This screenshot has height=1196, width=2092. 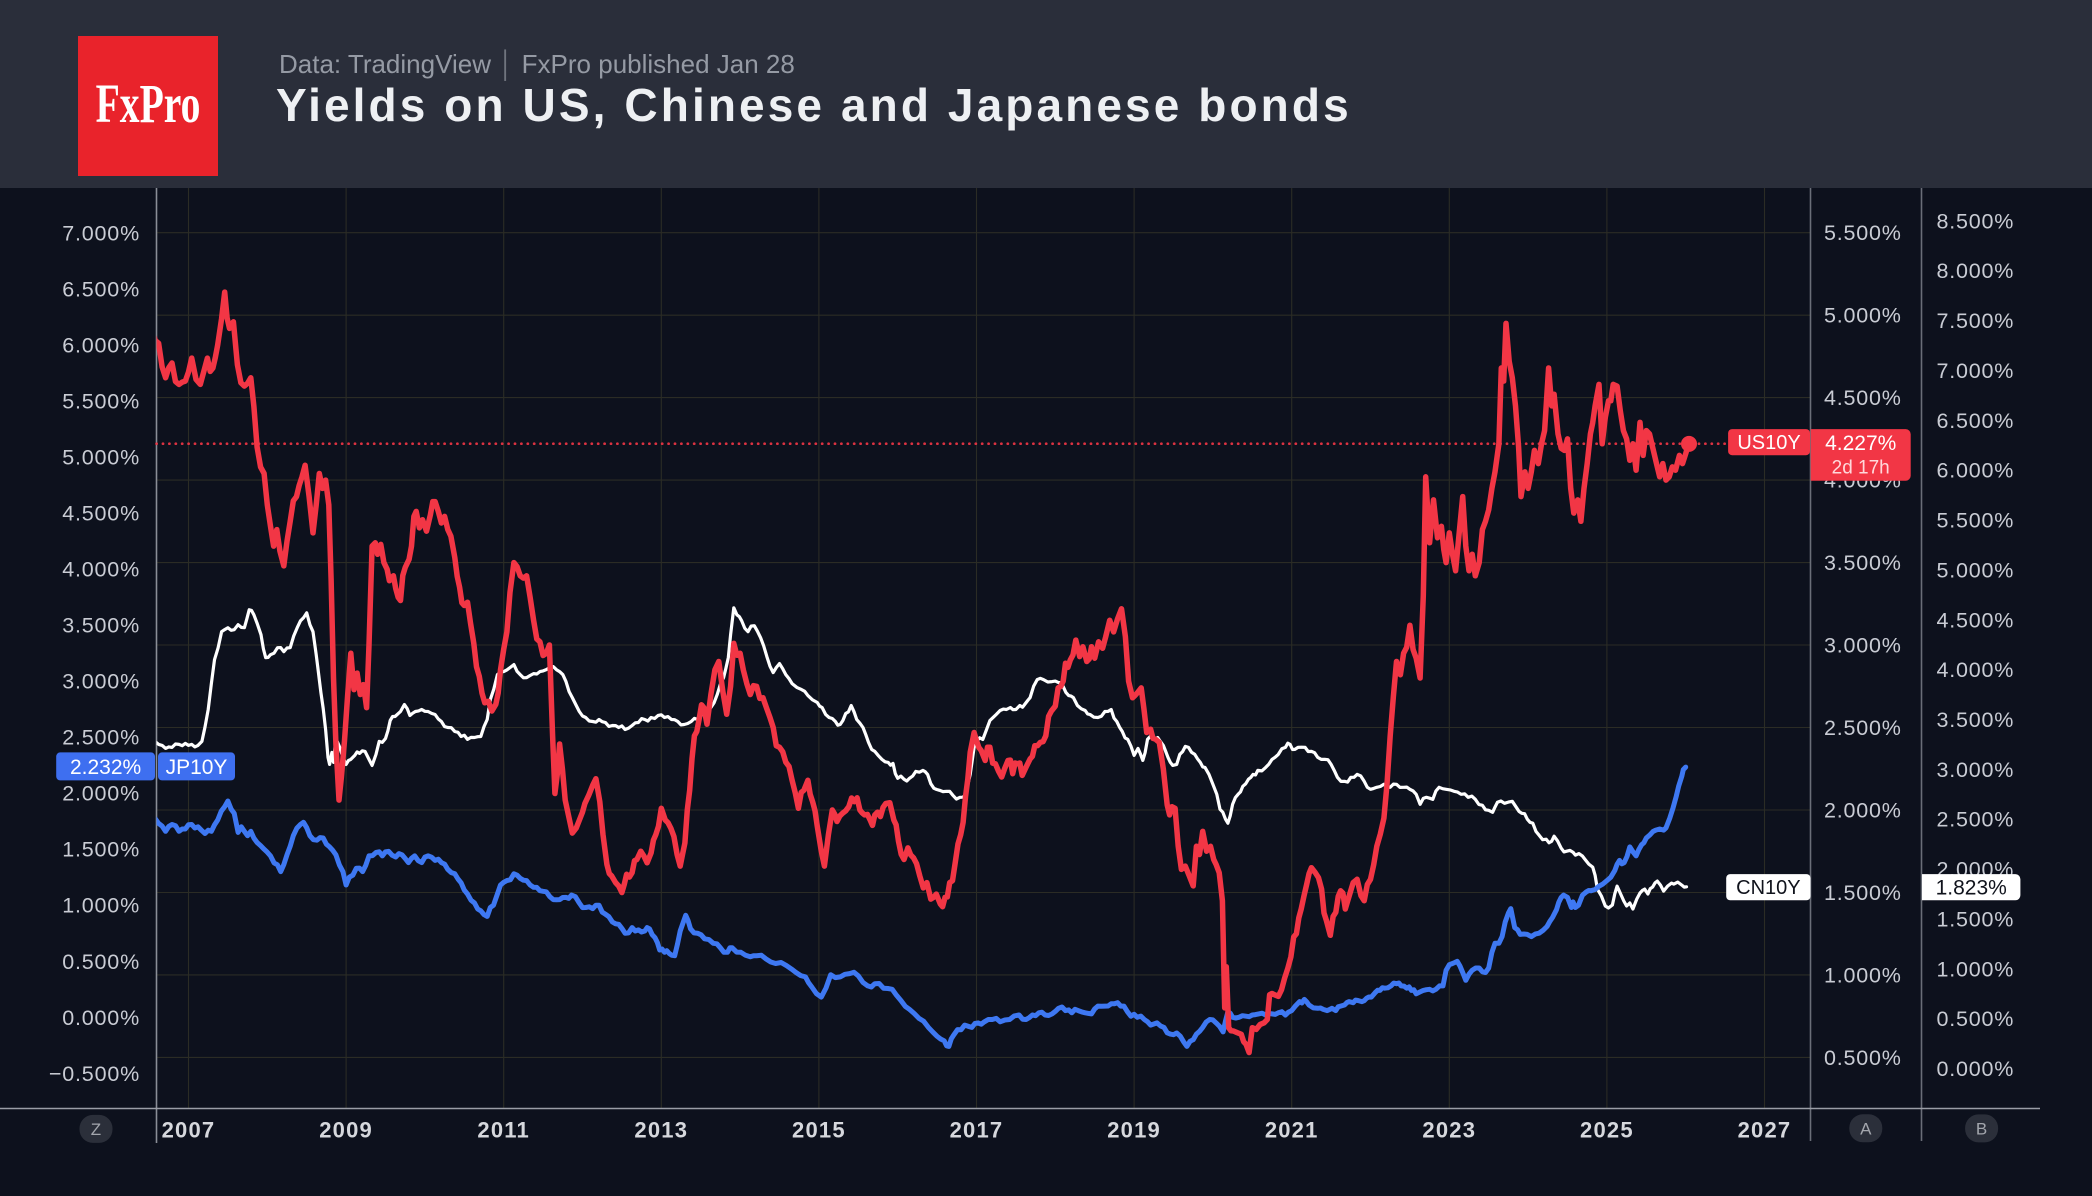 What do you see at coordinates (1134, 1130) in the screenshot?
I see `svg-text: 2019` at bounding box center [1134, 1130].